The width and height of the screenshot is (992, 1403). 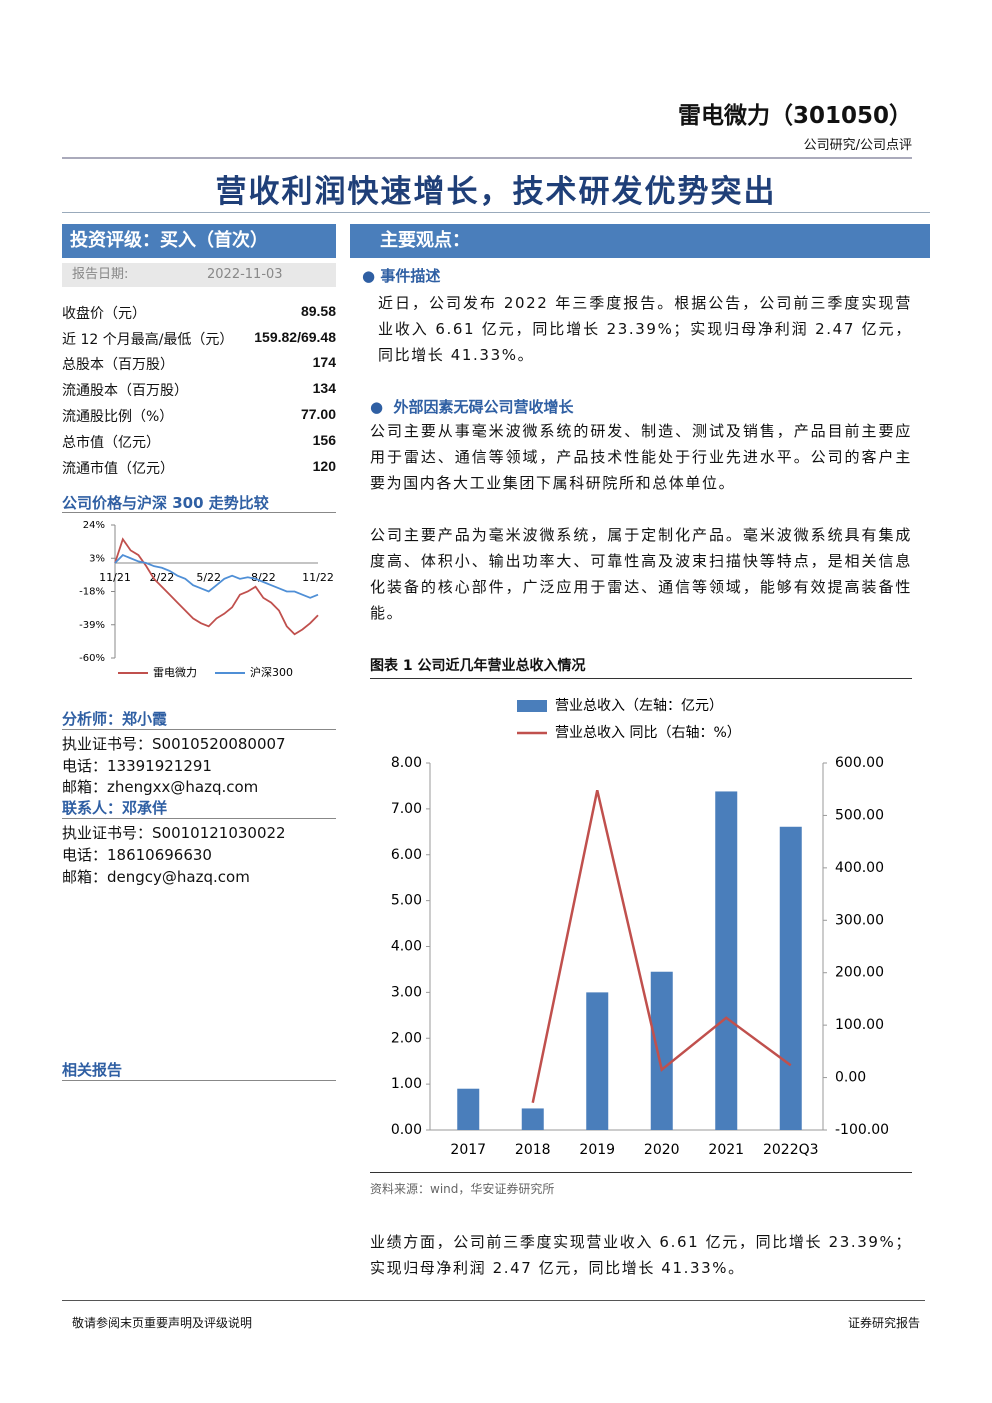 I want to click on section-title: ● 外部因素无碍公司营收增长, so click(x=472, y=407).